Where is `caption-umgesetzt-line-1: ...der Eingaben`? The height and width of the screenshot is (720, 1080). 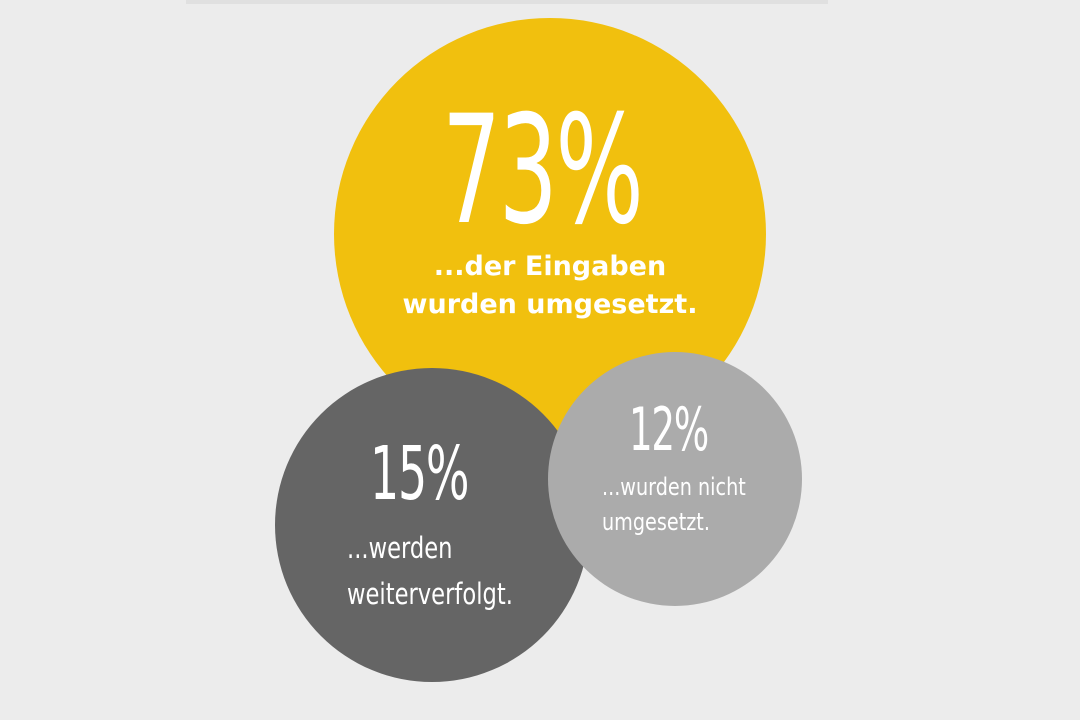
caption-umgesetzt-line-1: ...der Eingaben is located at coordinates (550, 266).